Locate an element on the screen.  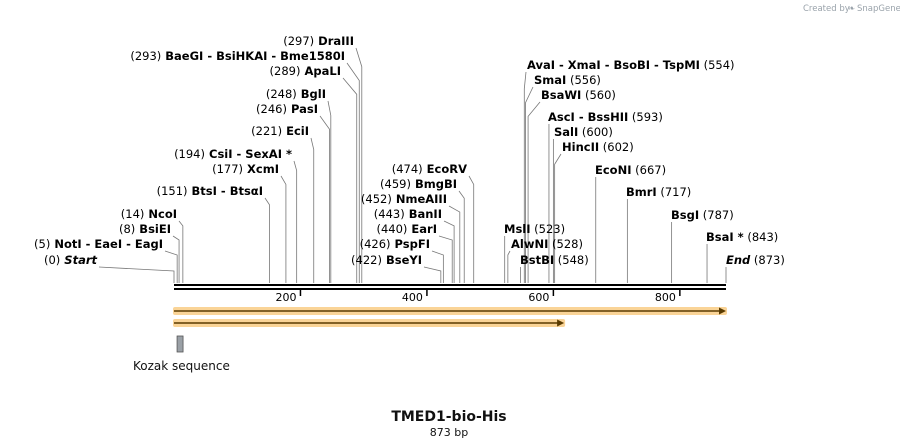
kozak-feature: Kozak sequence is located at coordinates (181, 354).